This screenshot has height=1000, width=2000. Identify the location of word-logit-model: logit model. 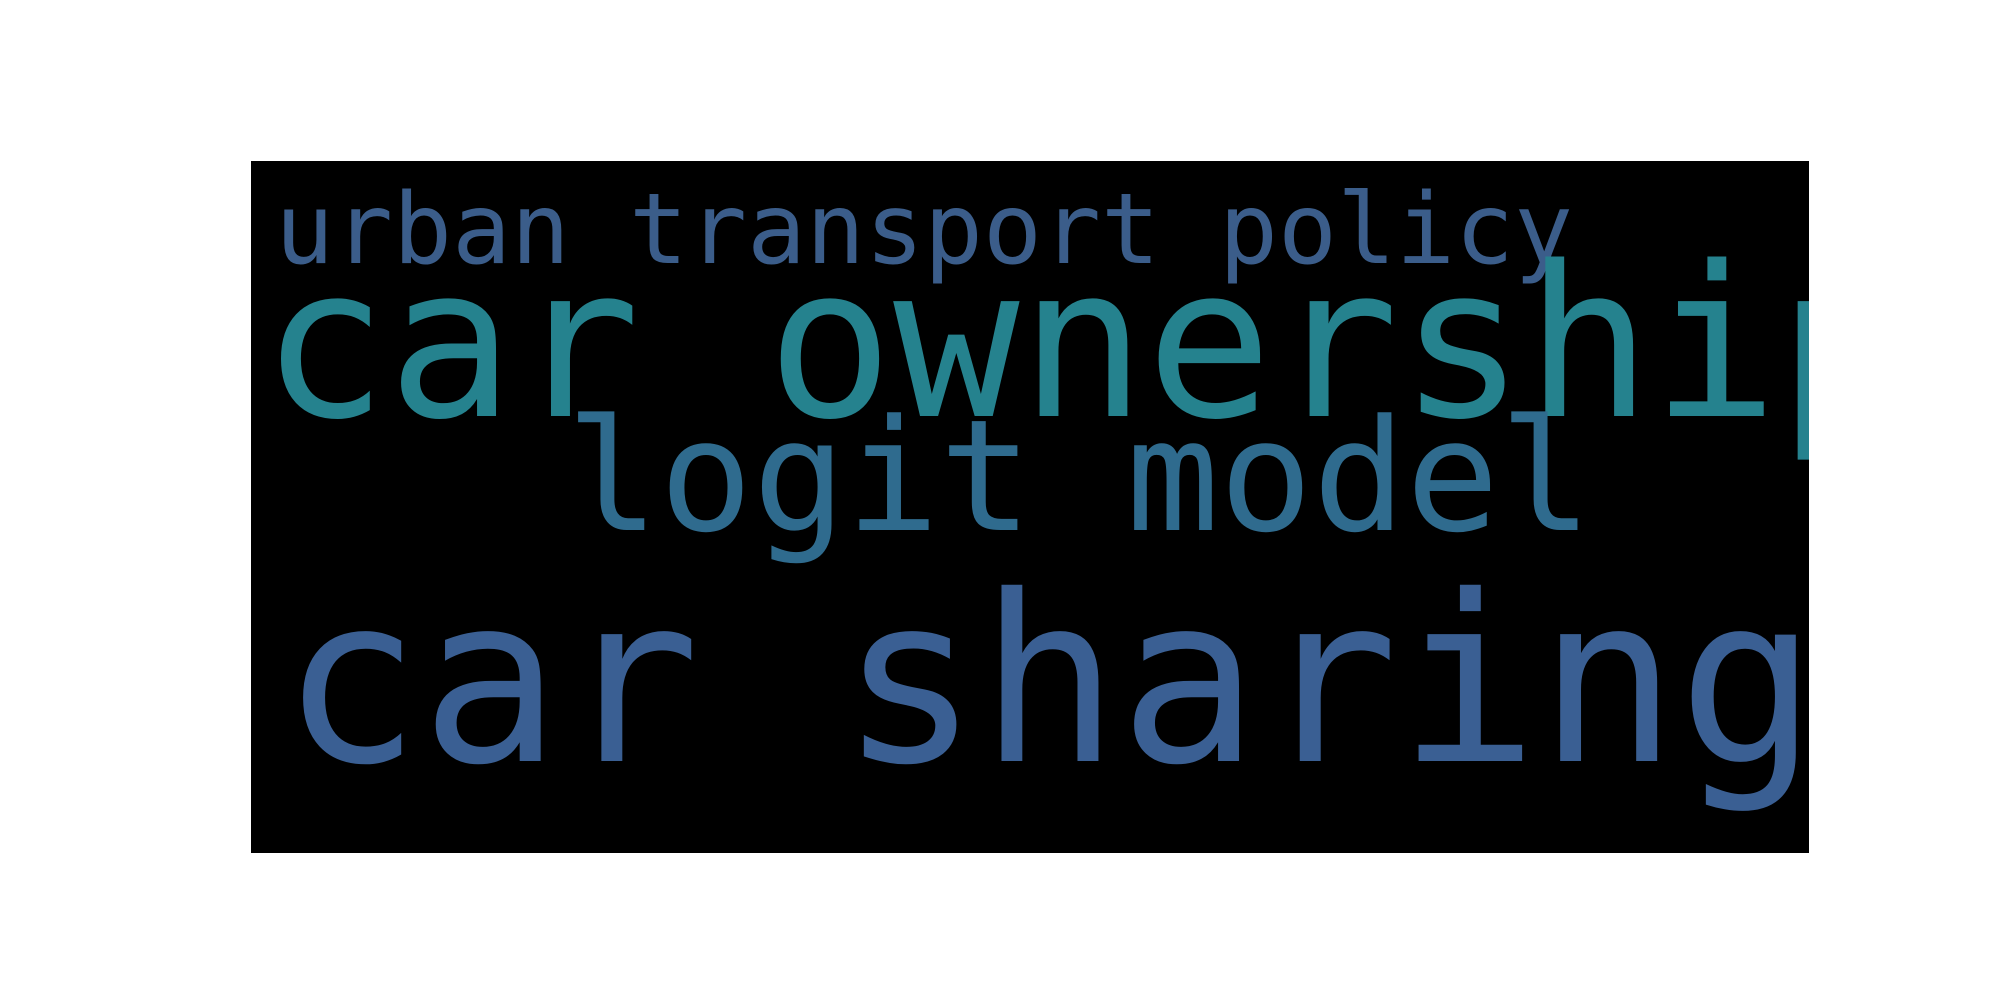
(1079, 476).